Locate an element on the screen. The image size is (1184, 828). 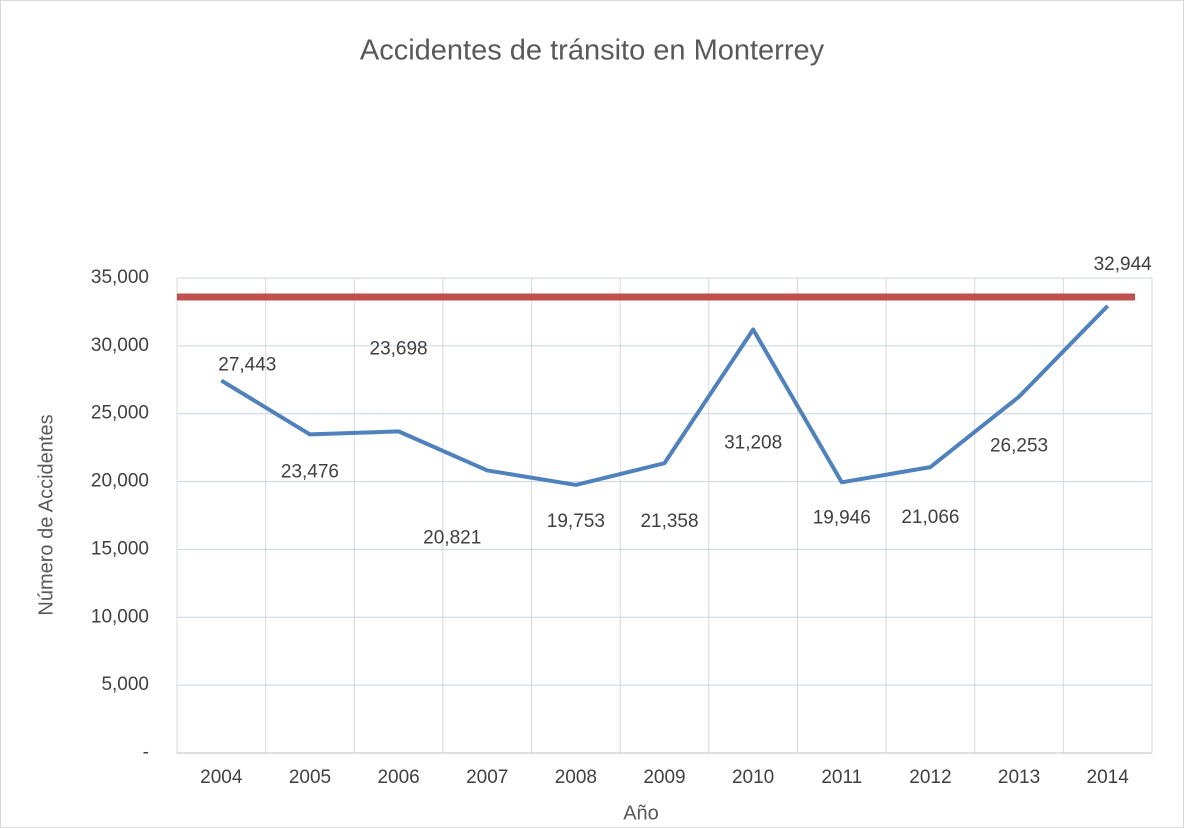
data-label: 26,253 is located at coordinates (1019, 446).